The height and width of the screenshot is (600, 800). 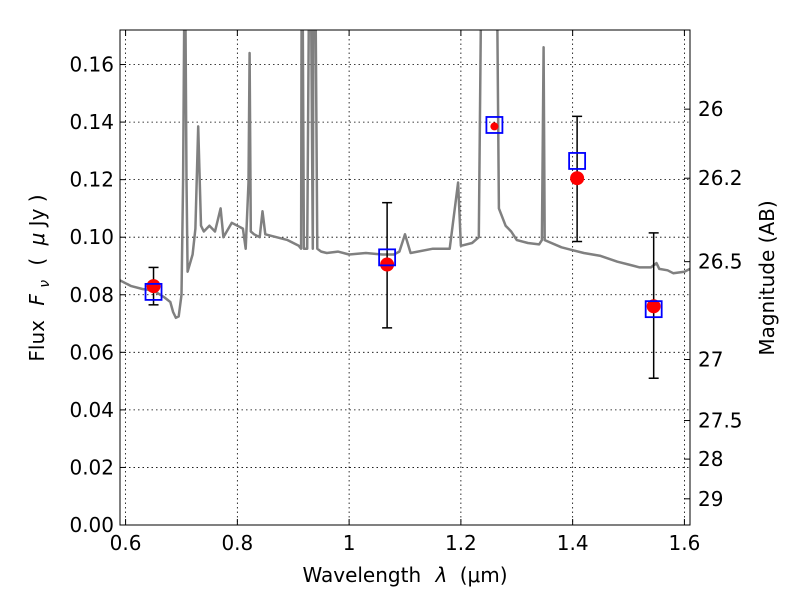 What do you see at coordinates (91, 180) in the screenshot?
I see `y-tick-label: 0.12` at bounding box center [91, 180].